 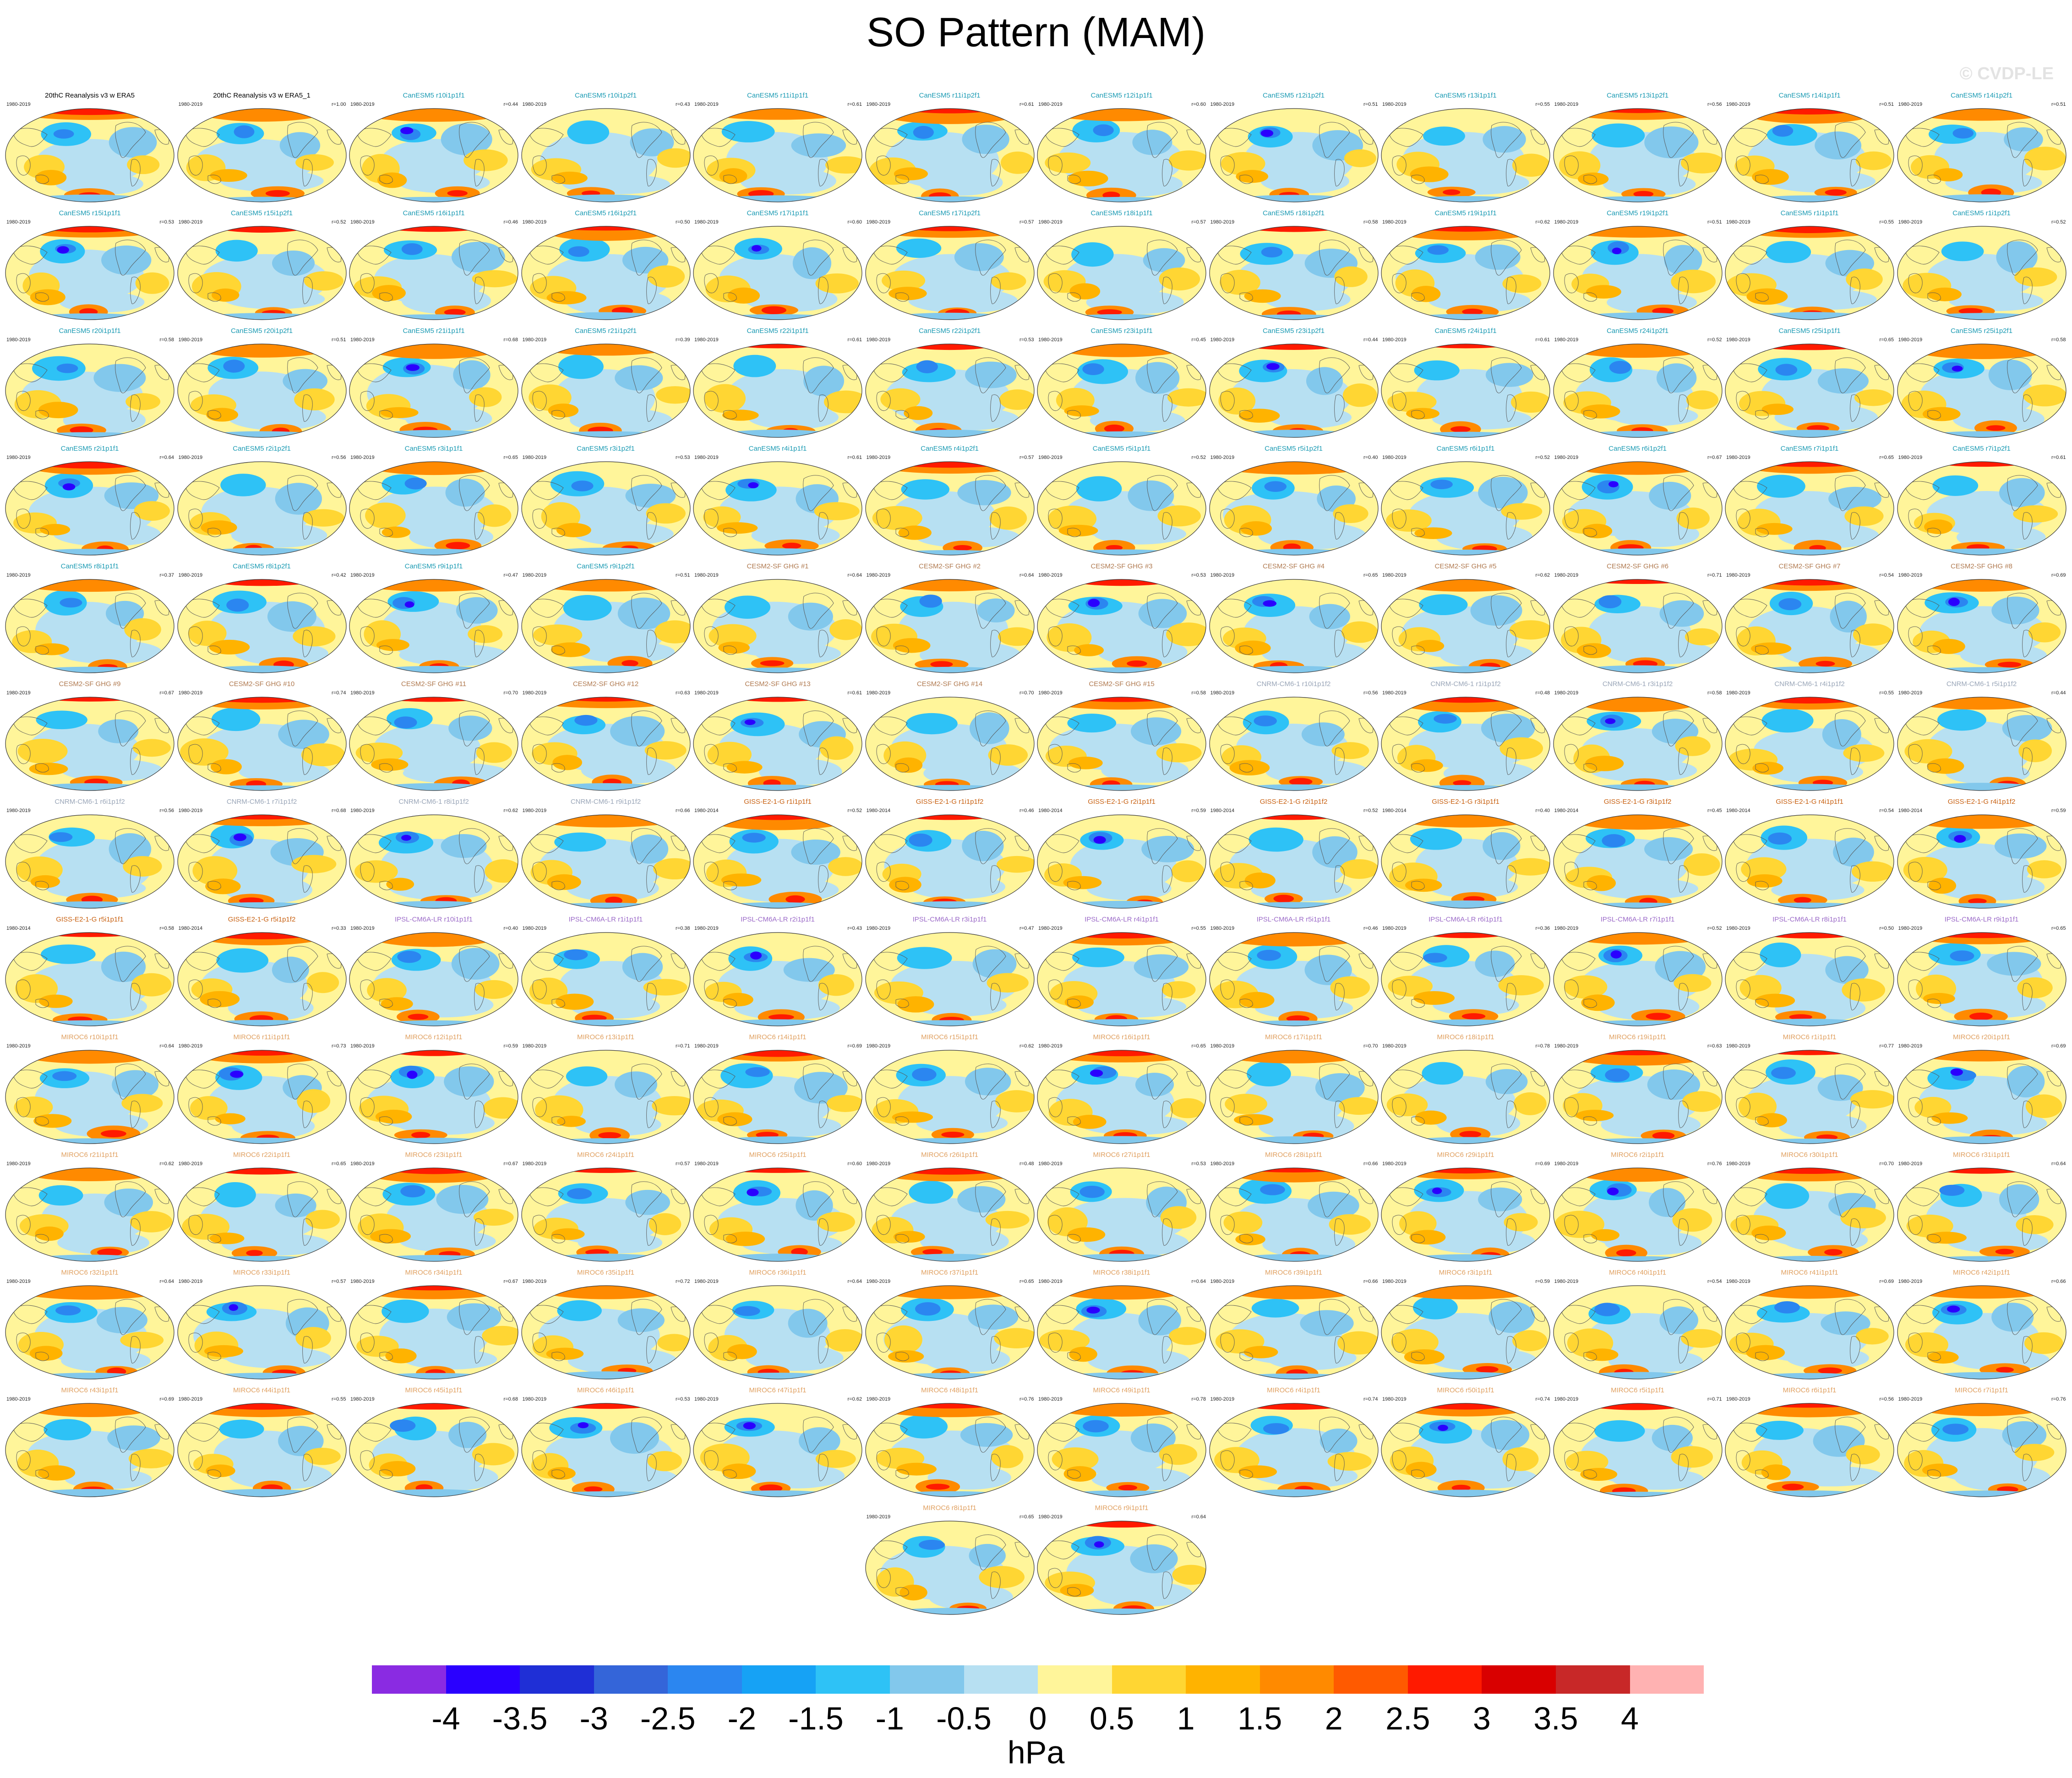 I want to click on panel-title: MIROC6 r30i1p1f1, so click(x=1810, y=1155).